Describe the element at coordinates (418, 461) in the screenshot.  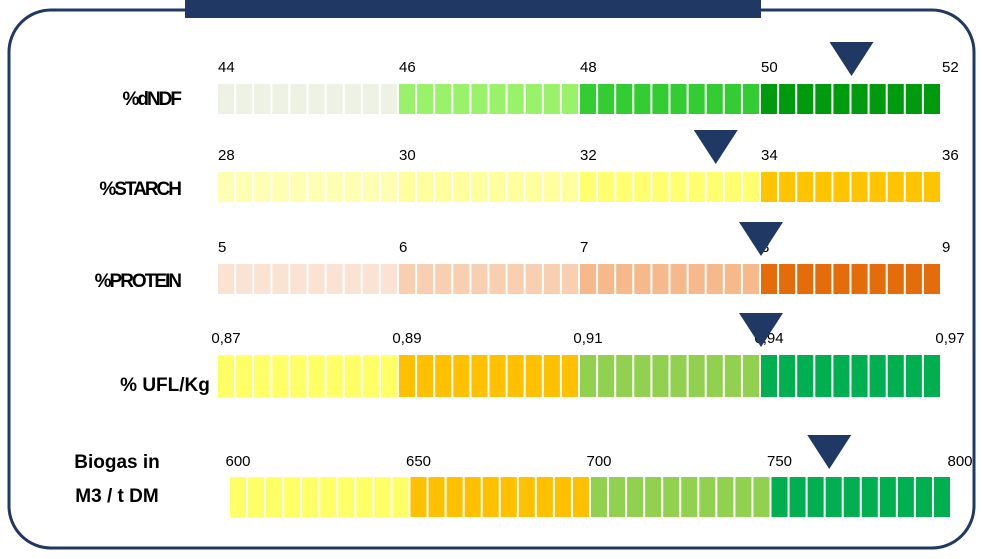
I see `tick-label: 650` at that location.